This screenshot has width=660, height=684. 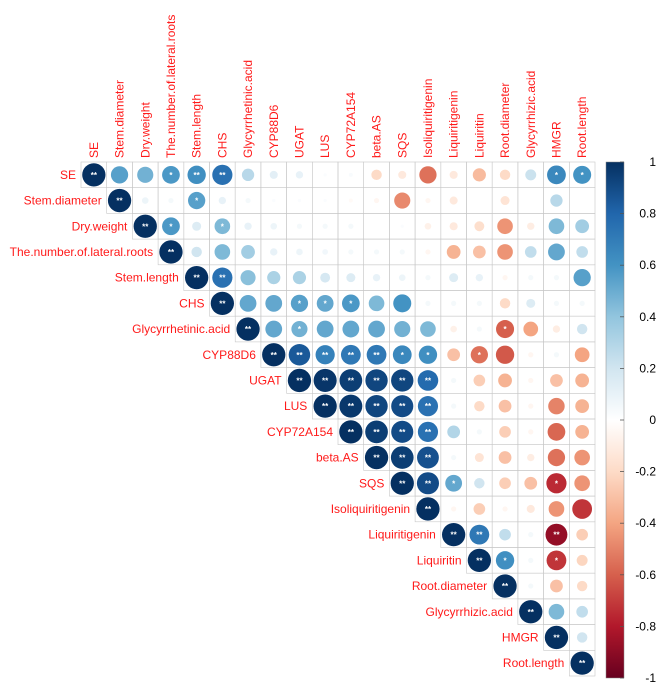 What do you see at coordinates (647, 214) in the screenshot?
I see `colorbar-tick-label: 0.8` at bounding box center [647, 214].